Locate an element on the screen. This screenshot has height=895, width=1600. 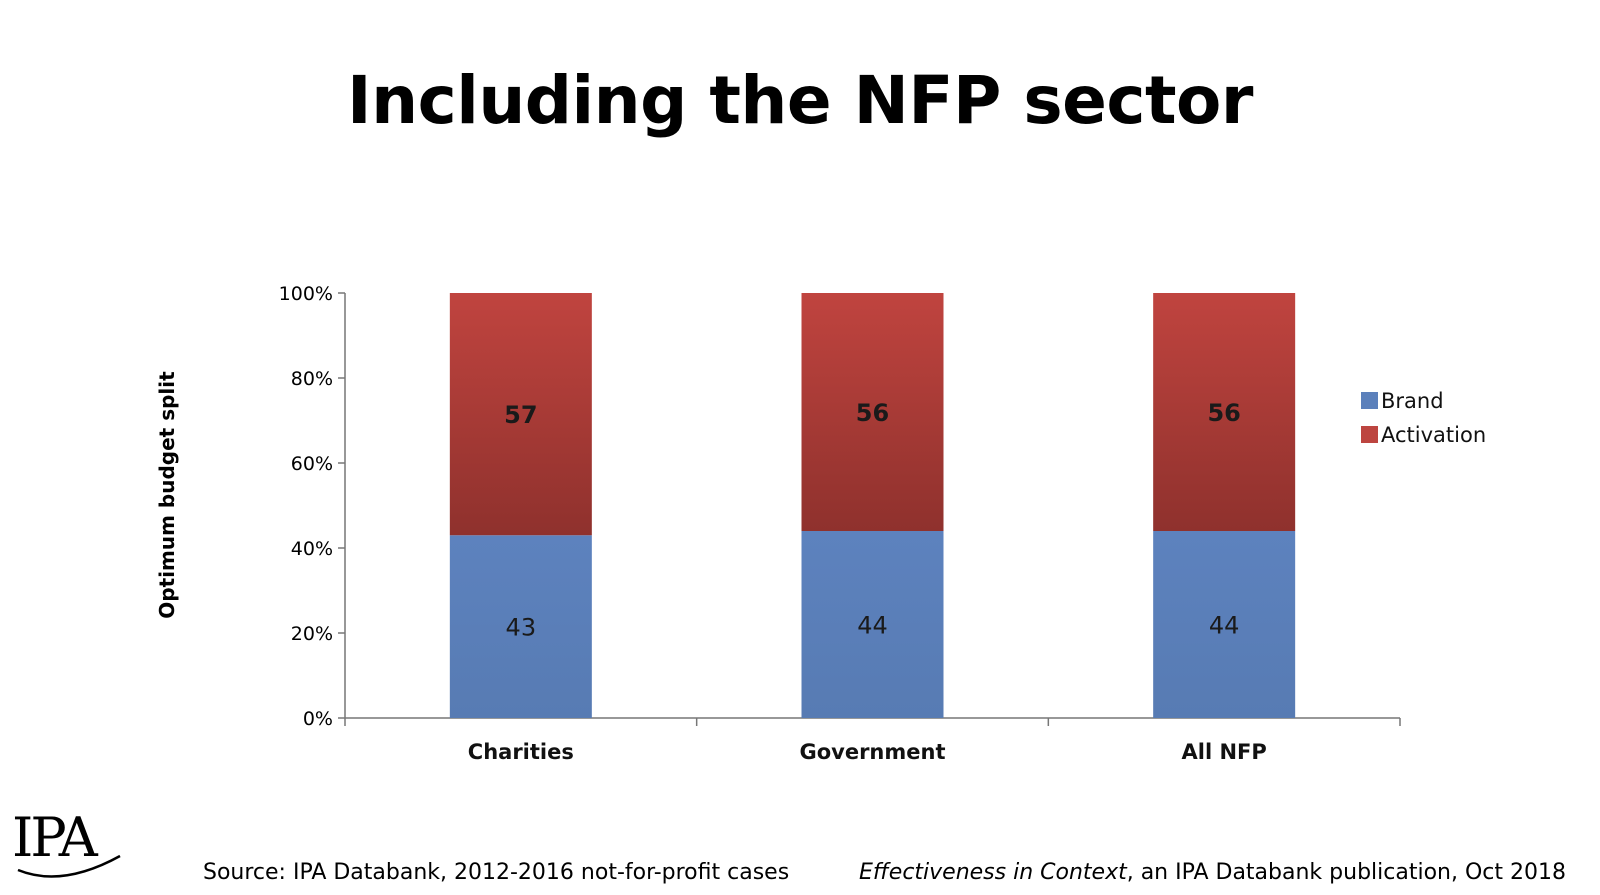
brand-bar-charities is located at coordinates (520, 626).